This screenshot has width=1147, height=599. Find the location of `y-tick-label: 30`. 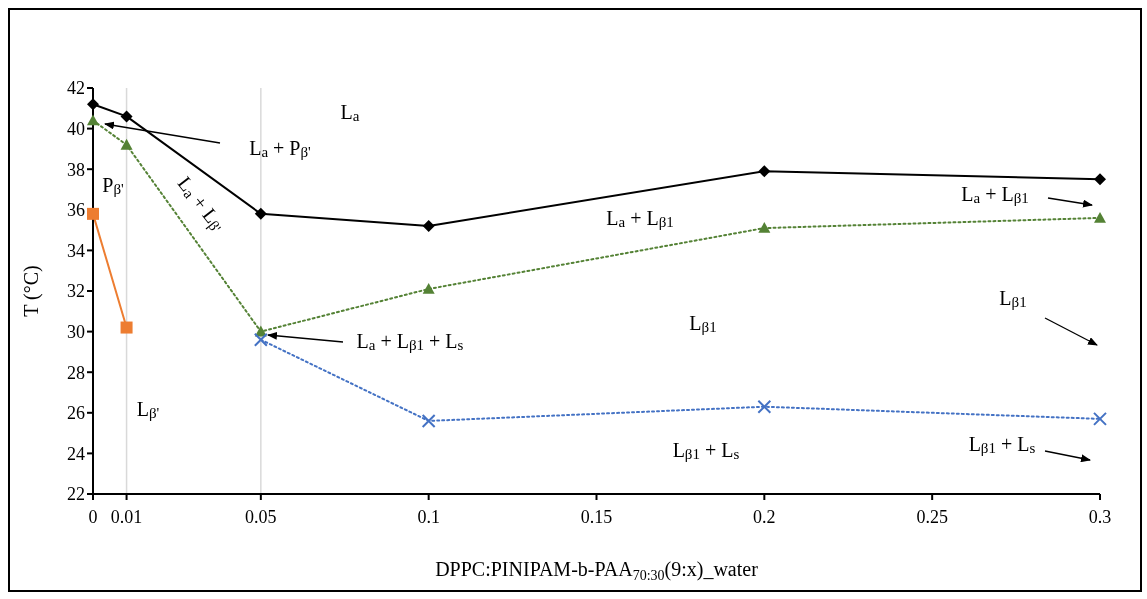

y-tick-label: 30 is located at coordinates (76, 331).